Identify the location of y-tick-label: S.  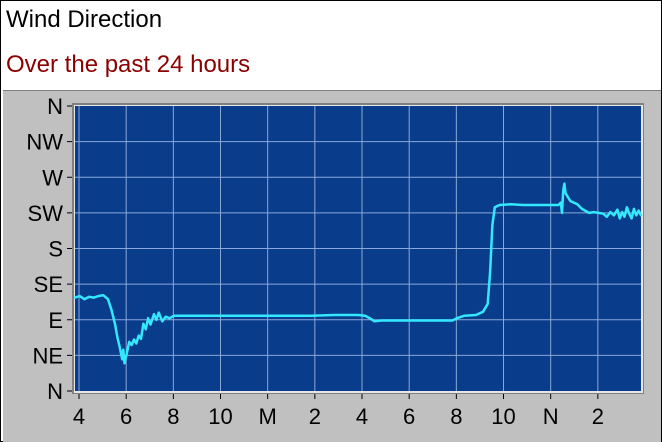
(55, 249).